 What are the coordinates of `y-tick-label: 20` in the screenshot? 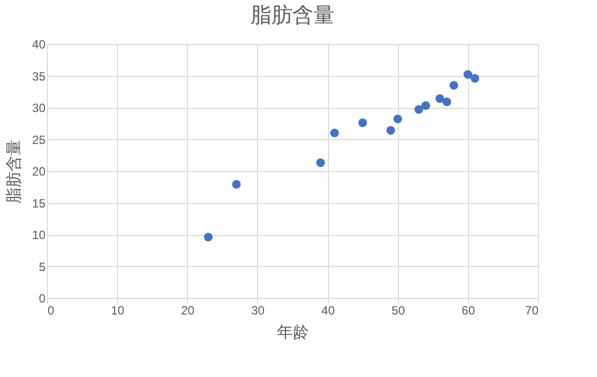 It's located at (39, 171).